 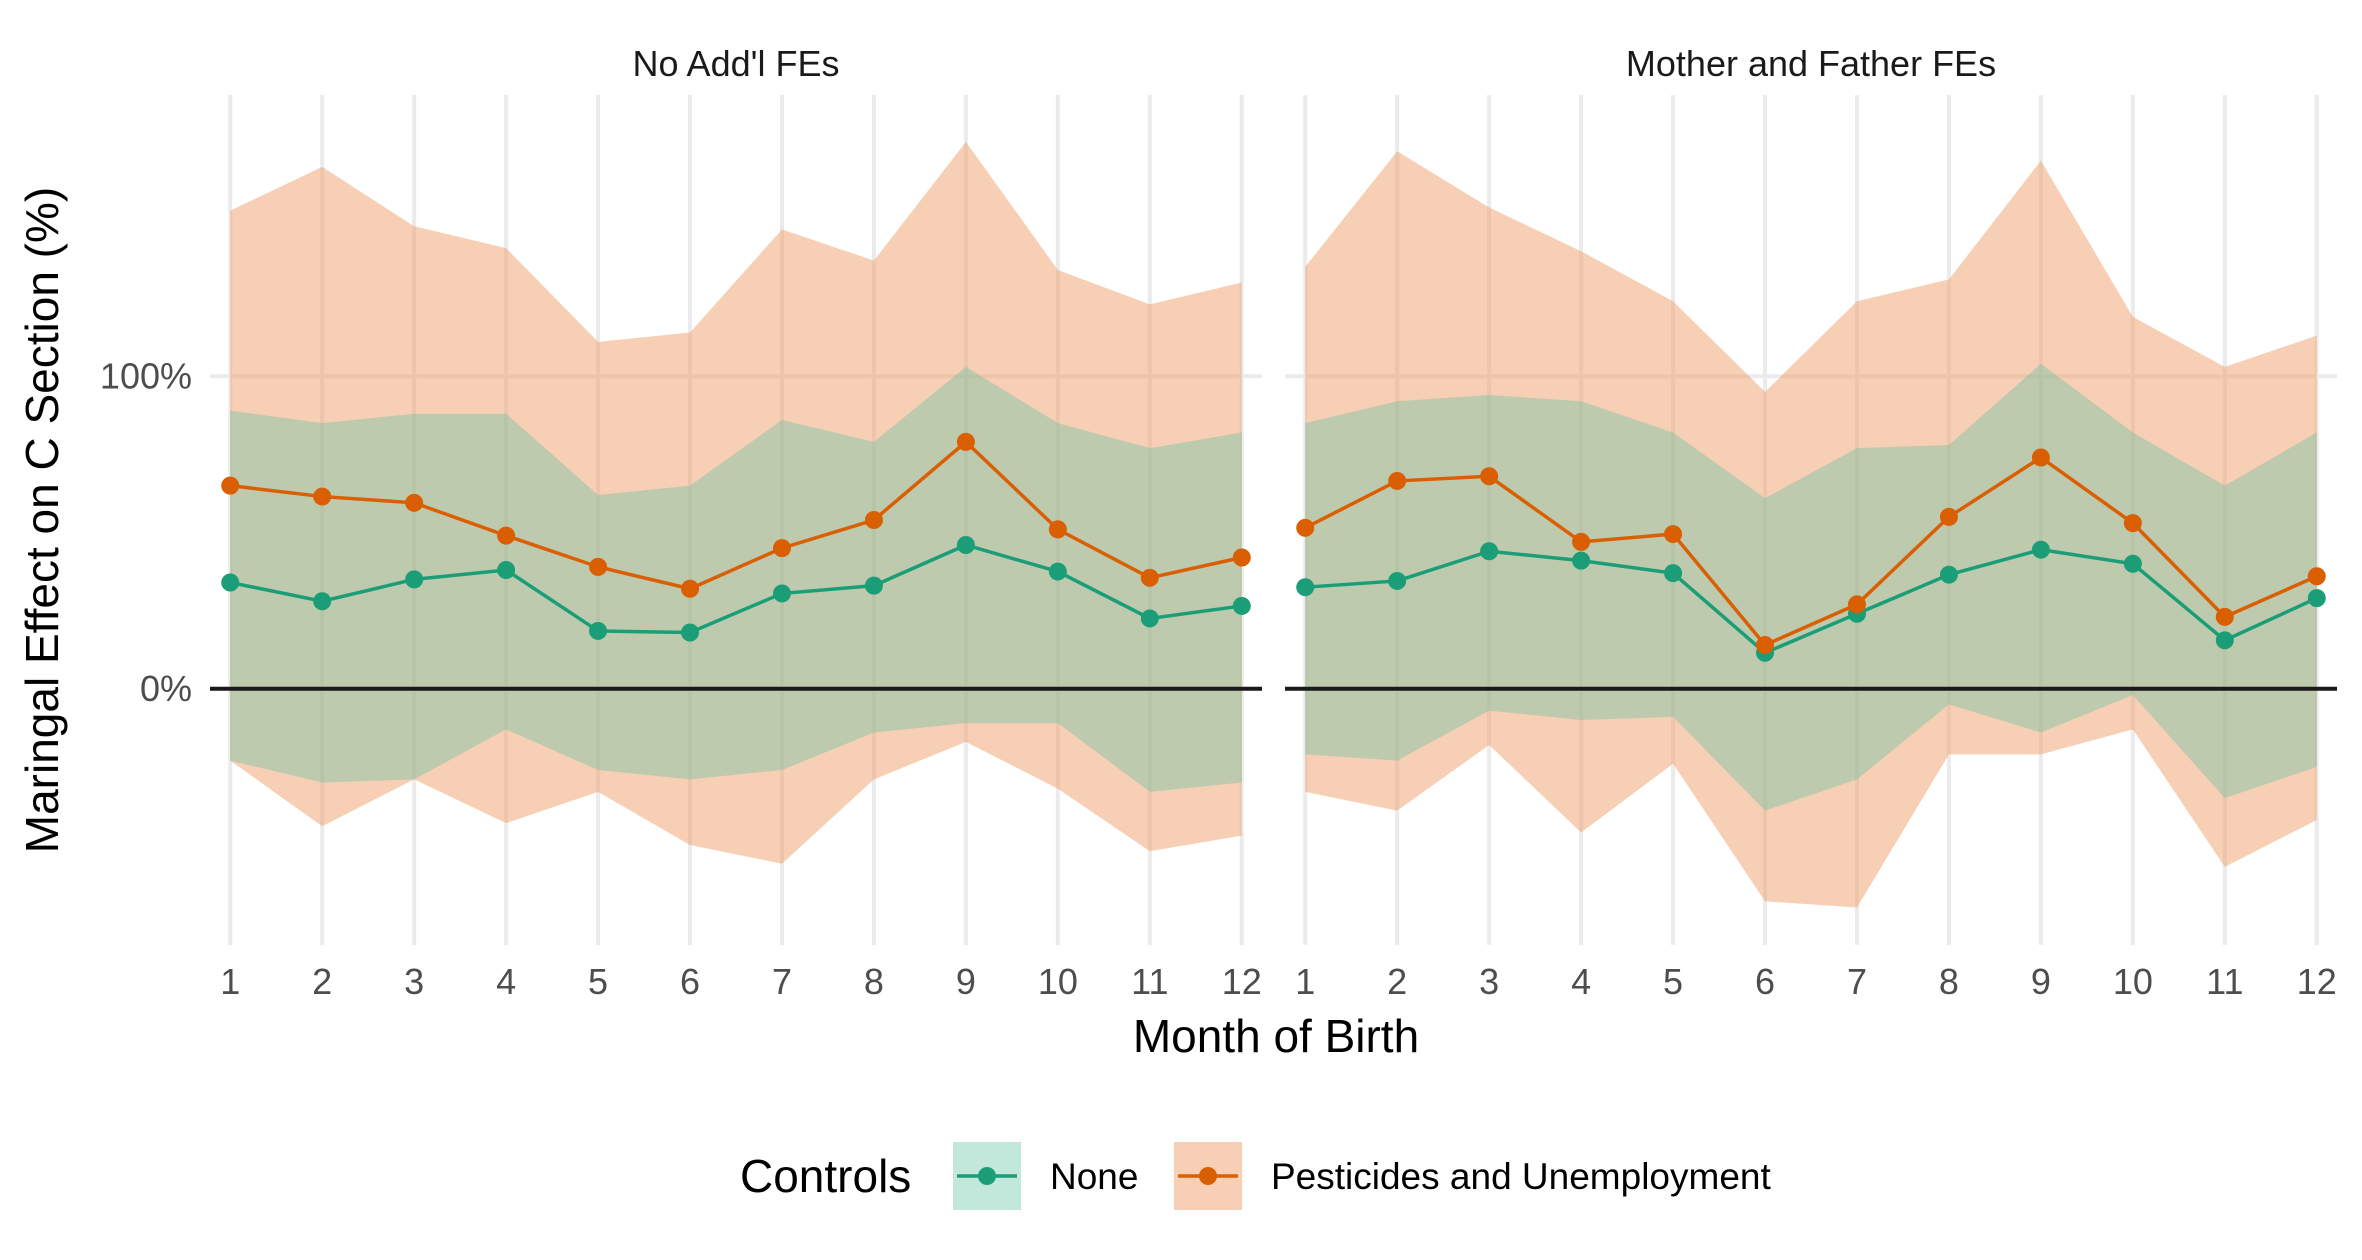 I want to click on panel-title: No Add'l FEs, so click(x=736, y=63).